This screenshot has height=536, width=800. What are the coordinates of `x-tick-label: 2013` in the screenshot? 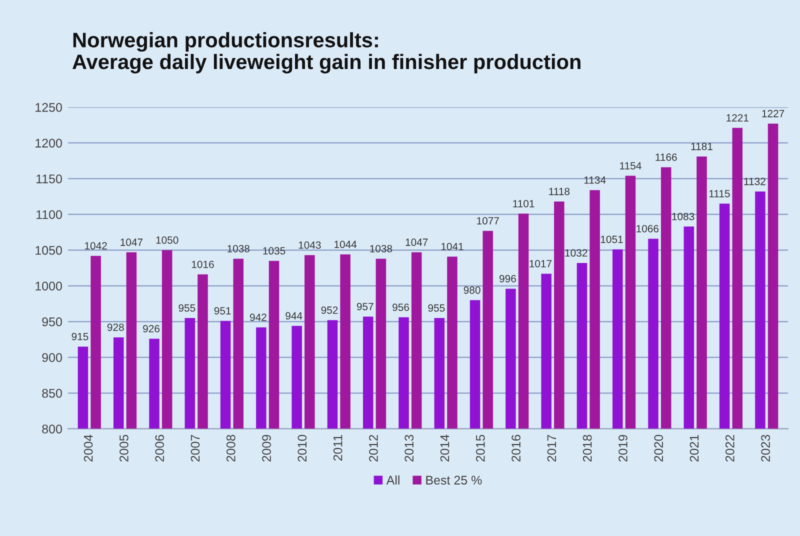 It's located at (409, 448).